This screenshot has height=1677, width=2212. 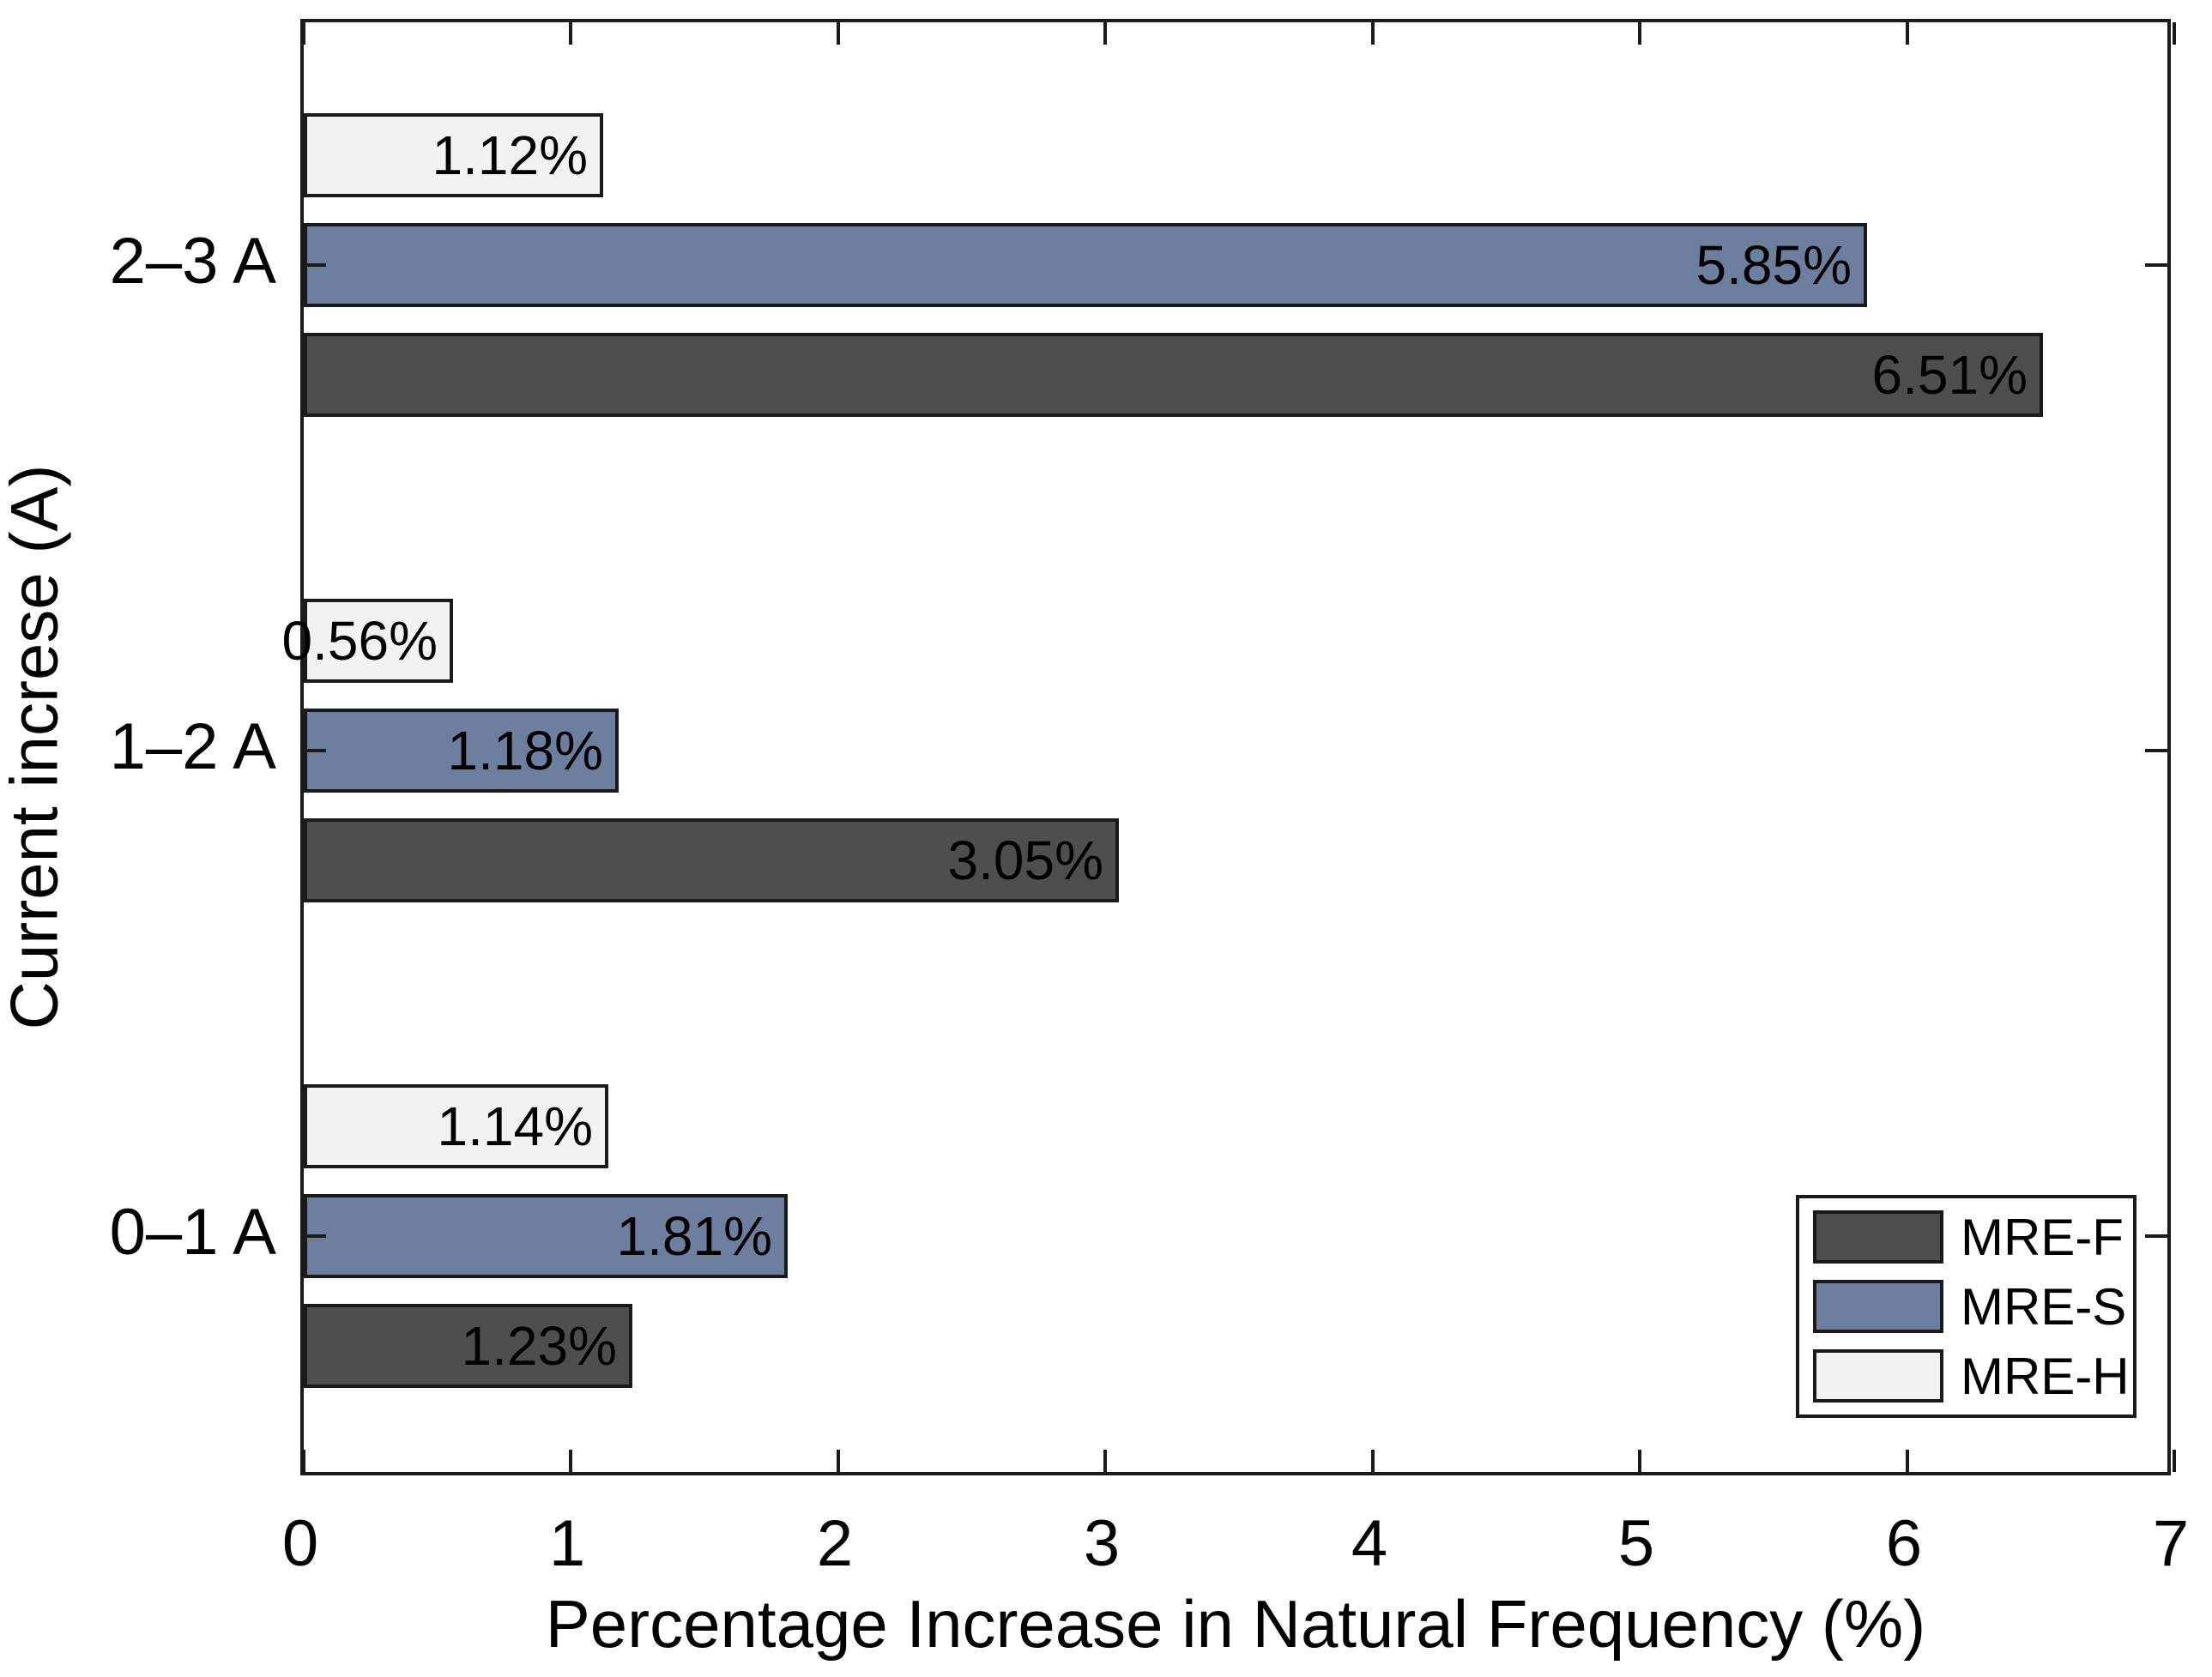 I want to click on bar-mre-h-0-1-a: 1.14%, so click(x=456, y=1126).